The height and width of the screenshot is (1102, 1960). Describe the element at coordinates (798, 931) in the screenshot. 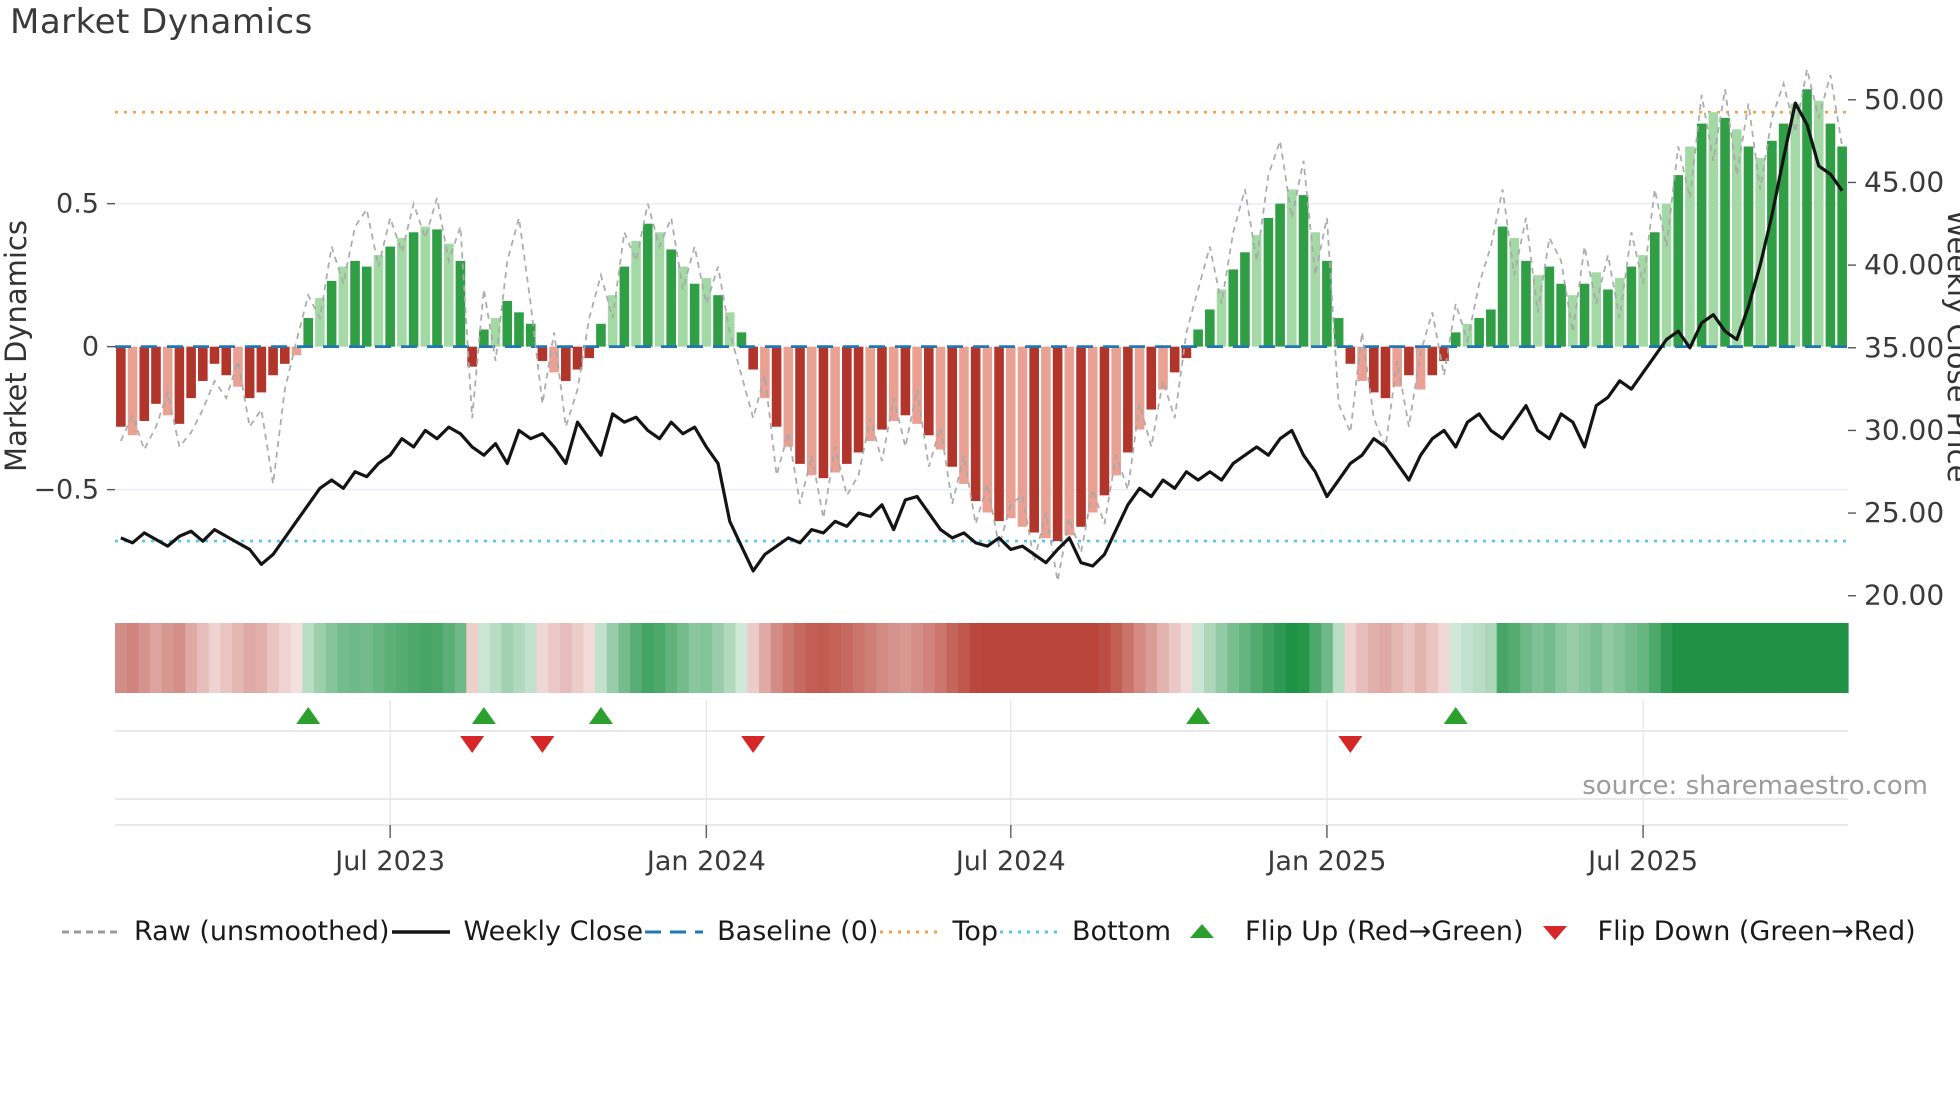

I see `legend-label: Baseline (0)` at that location.